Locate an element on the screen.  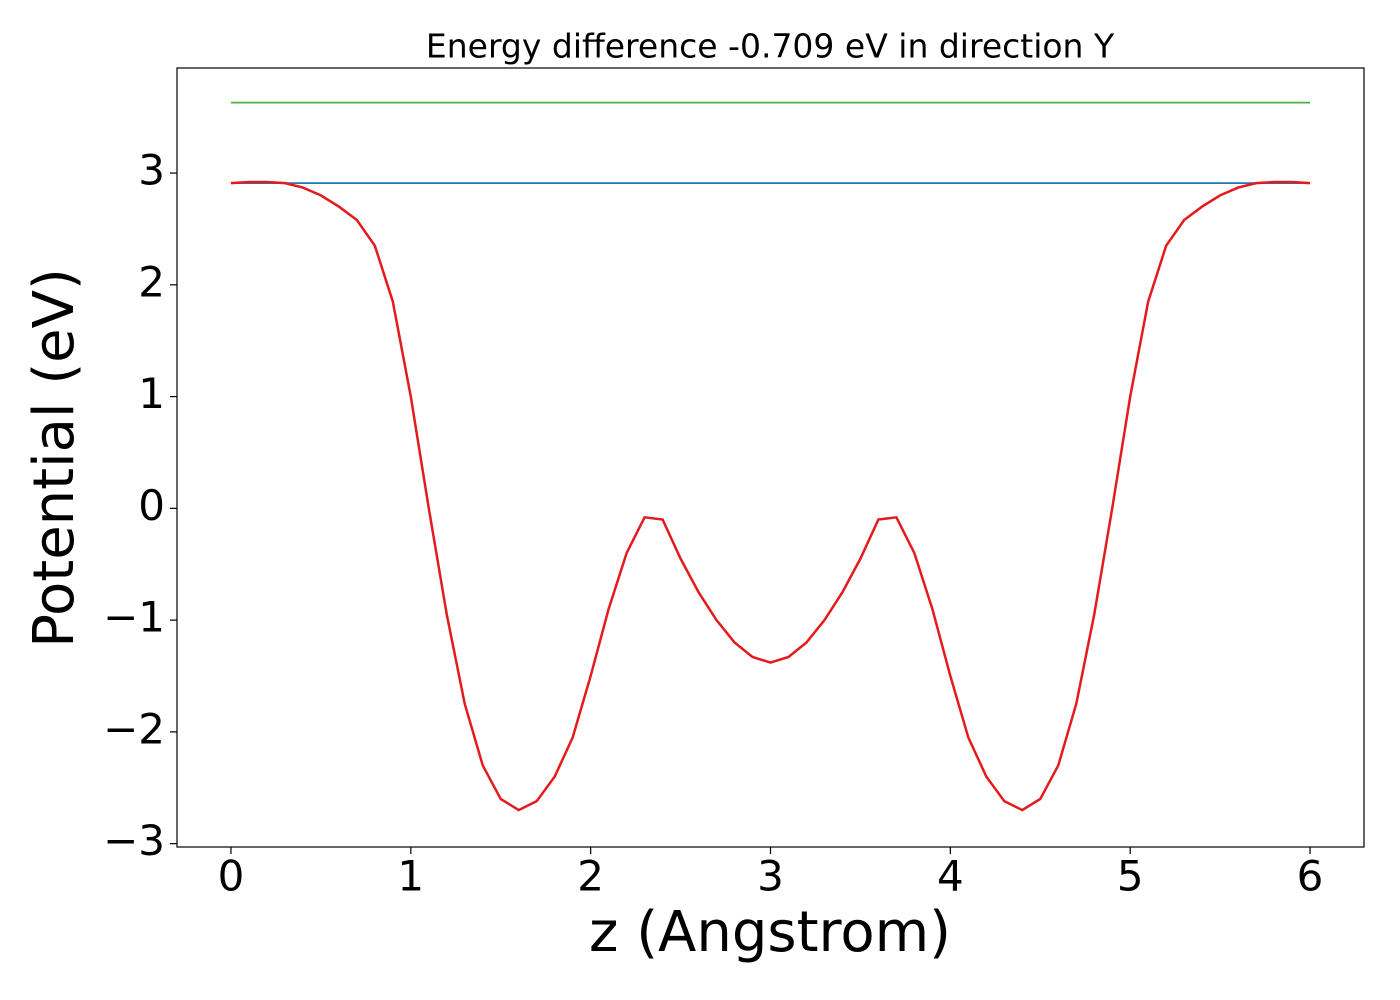
x-axis-label: z (Angstrom) is located at coordinates (770, 932).